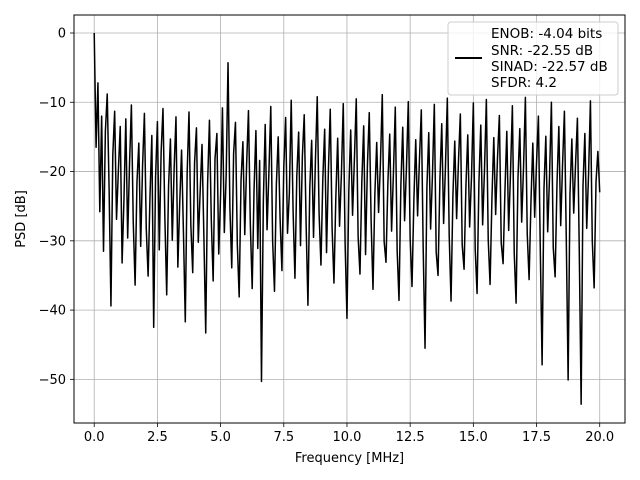  Describe the element at coordinates (549, 67) in the screenshot. I see `legend-entry-sinad: SINAD: -22.57 dB` at that location.